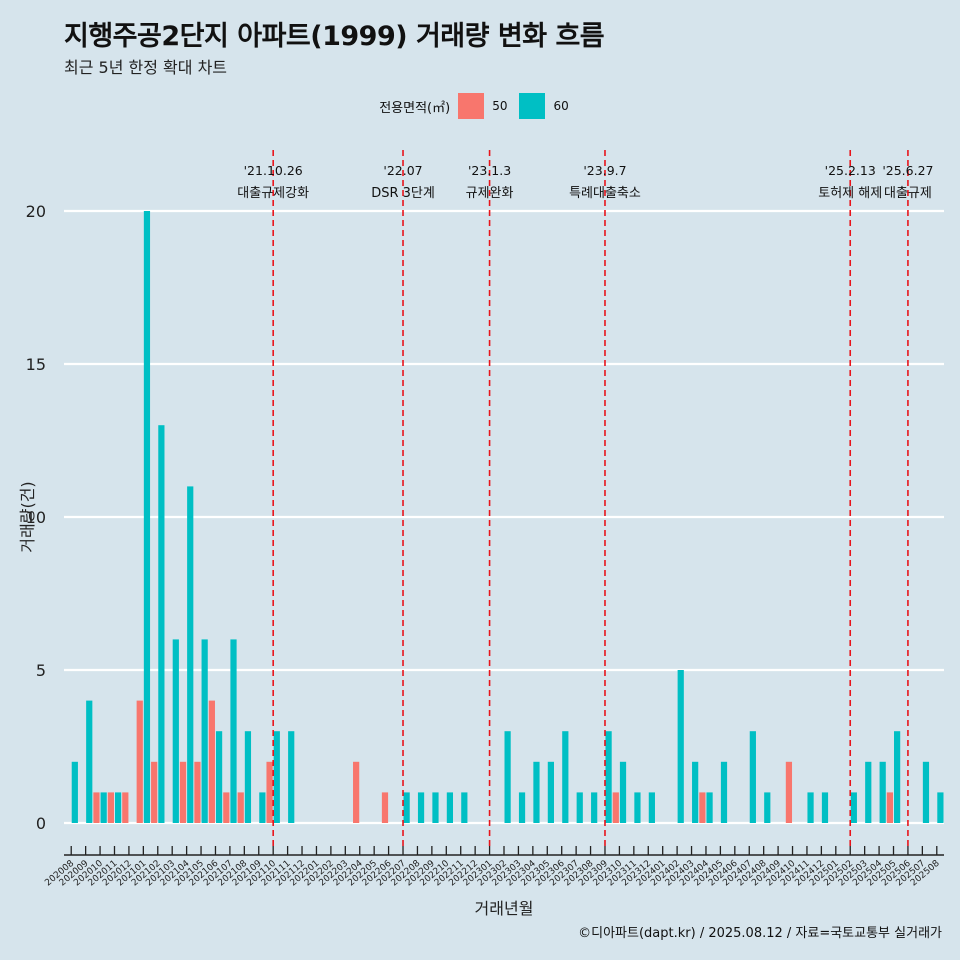  Describe the element at coordinates (41, 823) in the screenshot. I see `y-tick-label: 0` at that location.